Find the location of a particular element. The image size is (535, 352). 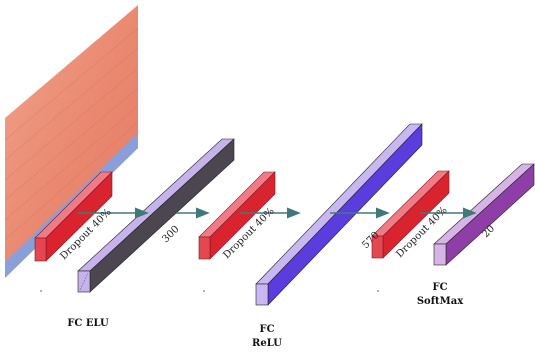

separator-dots is located at coordinates (209, 291).